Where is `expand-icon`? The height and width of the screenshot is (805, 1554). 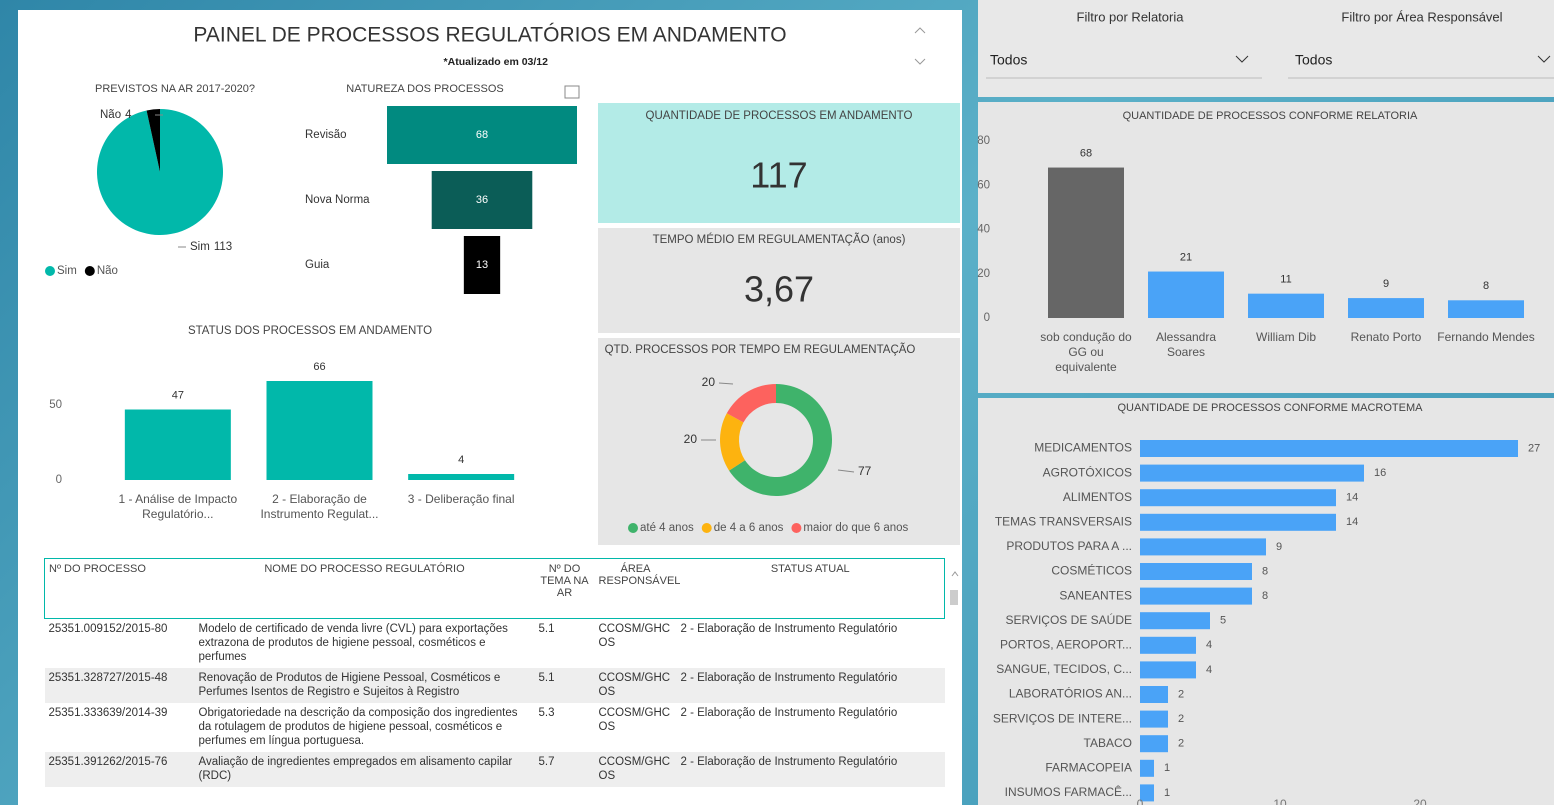
expand-icon is located at coordinates (572, 92).